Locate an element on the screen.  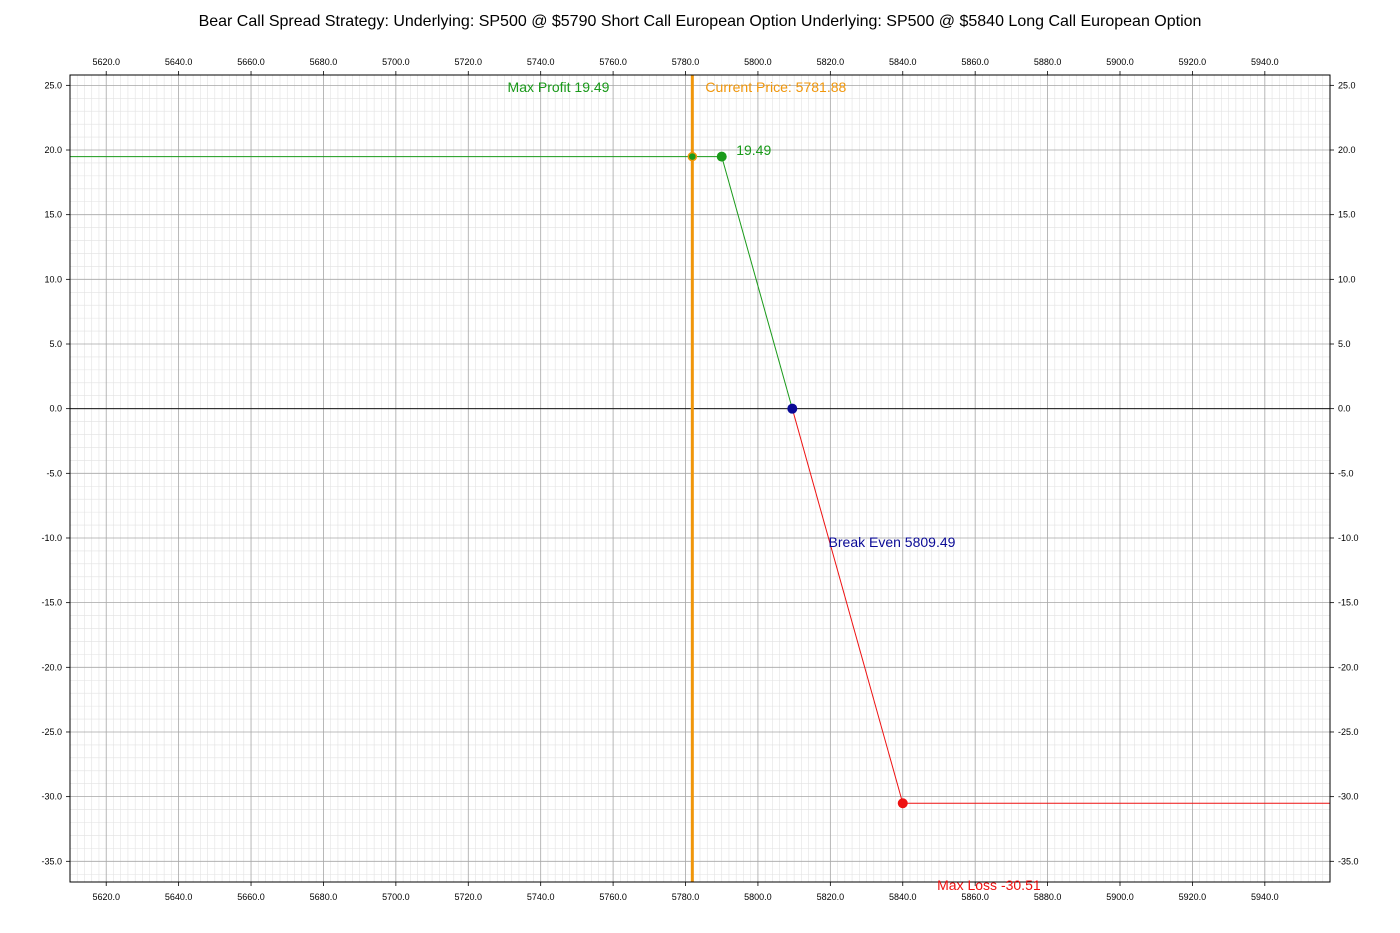
x-tick-label-top: 5700.0 is located at coordinates (396, 62).